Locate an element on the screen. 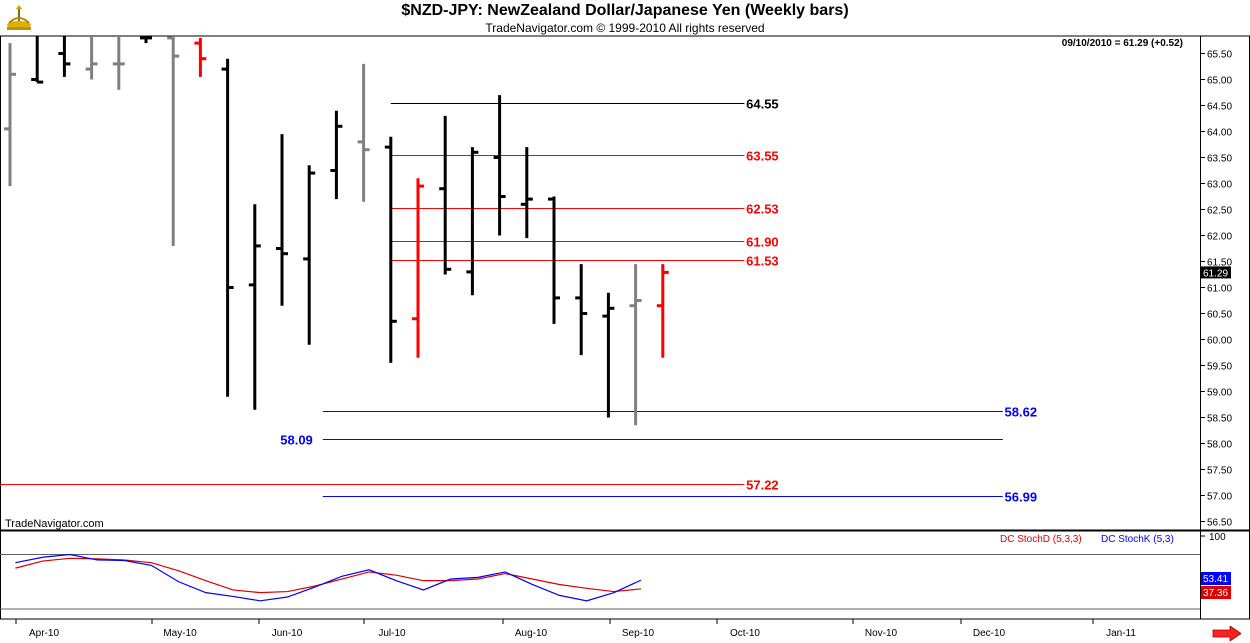  level-label: 57.22 is located at coordinates (762, 485).